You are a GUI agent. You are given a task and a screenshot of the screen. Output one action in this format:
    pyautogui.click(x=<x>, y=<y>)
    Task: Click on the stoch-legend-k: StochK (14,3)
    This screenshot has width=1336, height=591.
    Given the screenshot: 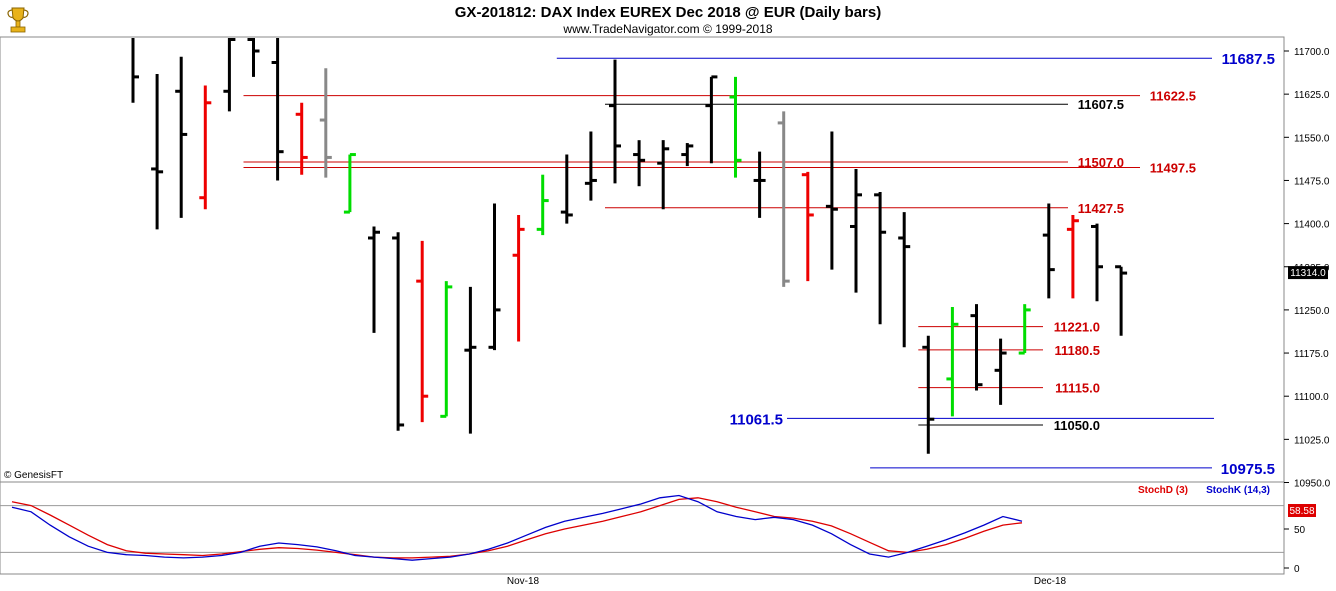 What is the action you would take?
    pyautogui.click(x=1238, y=490)
    